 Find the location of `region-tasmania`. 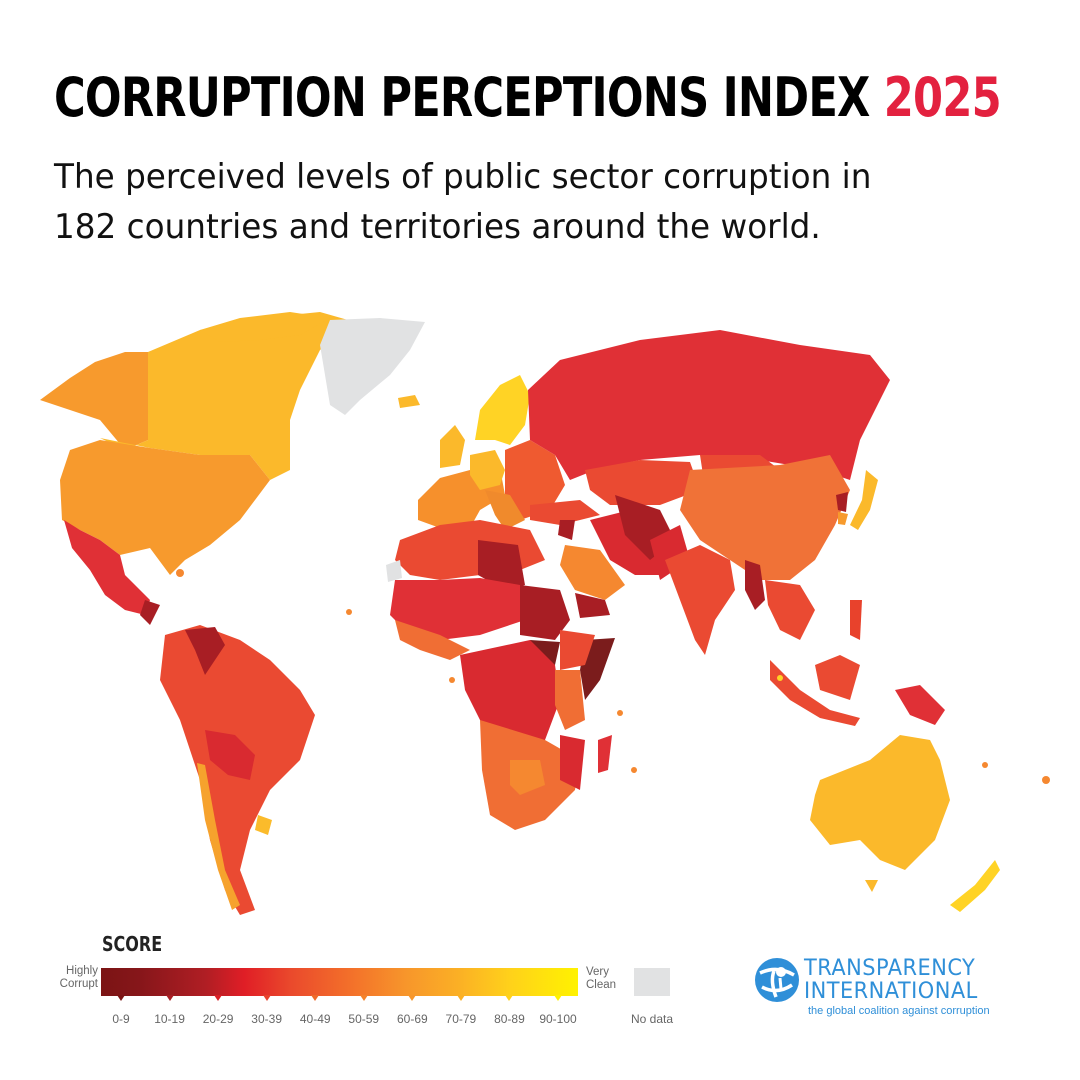

region-tasmania is located at coordinates (871, 886).